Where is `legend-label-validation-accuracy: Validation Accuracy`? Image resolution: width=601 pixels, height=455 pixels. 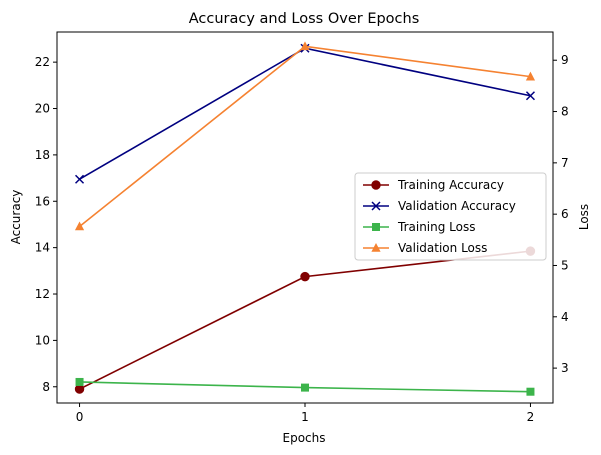 legend-label-validation-accuracy: Validation Accuracy is located at coordinates (457, 206).